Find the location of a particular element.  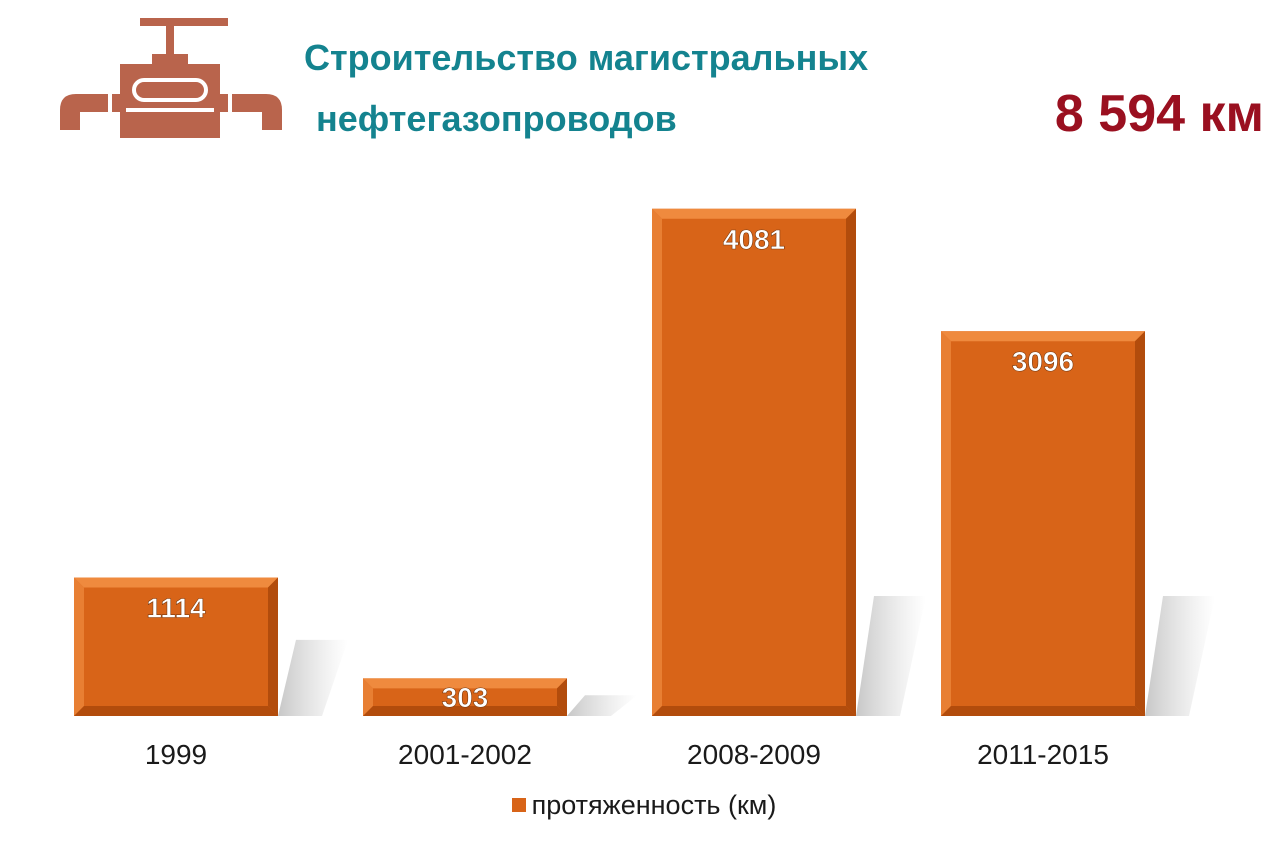

data-label: 303 is located at coordinates (465, 697).